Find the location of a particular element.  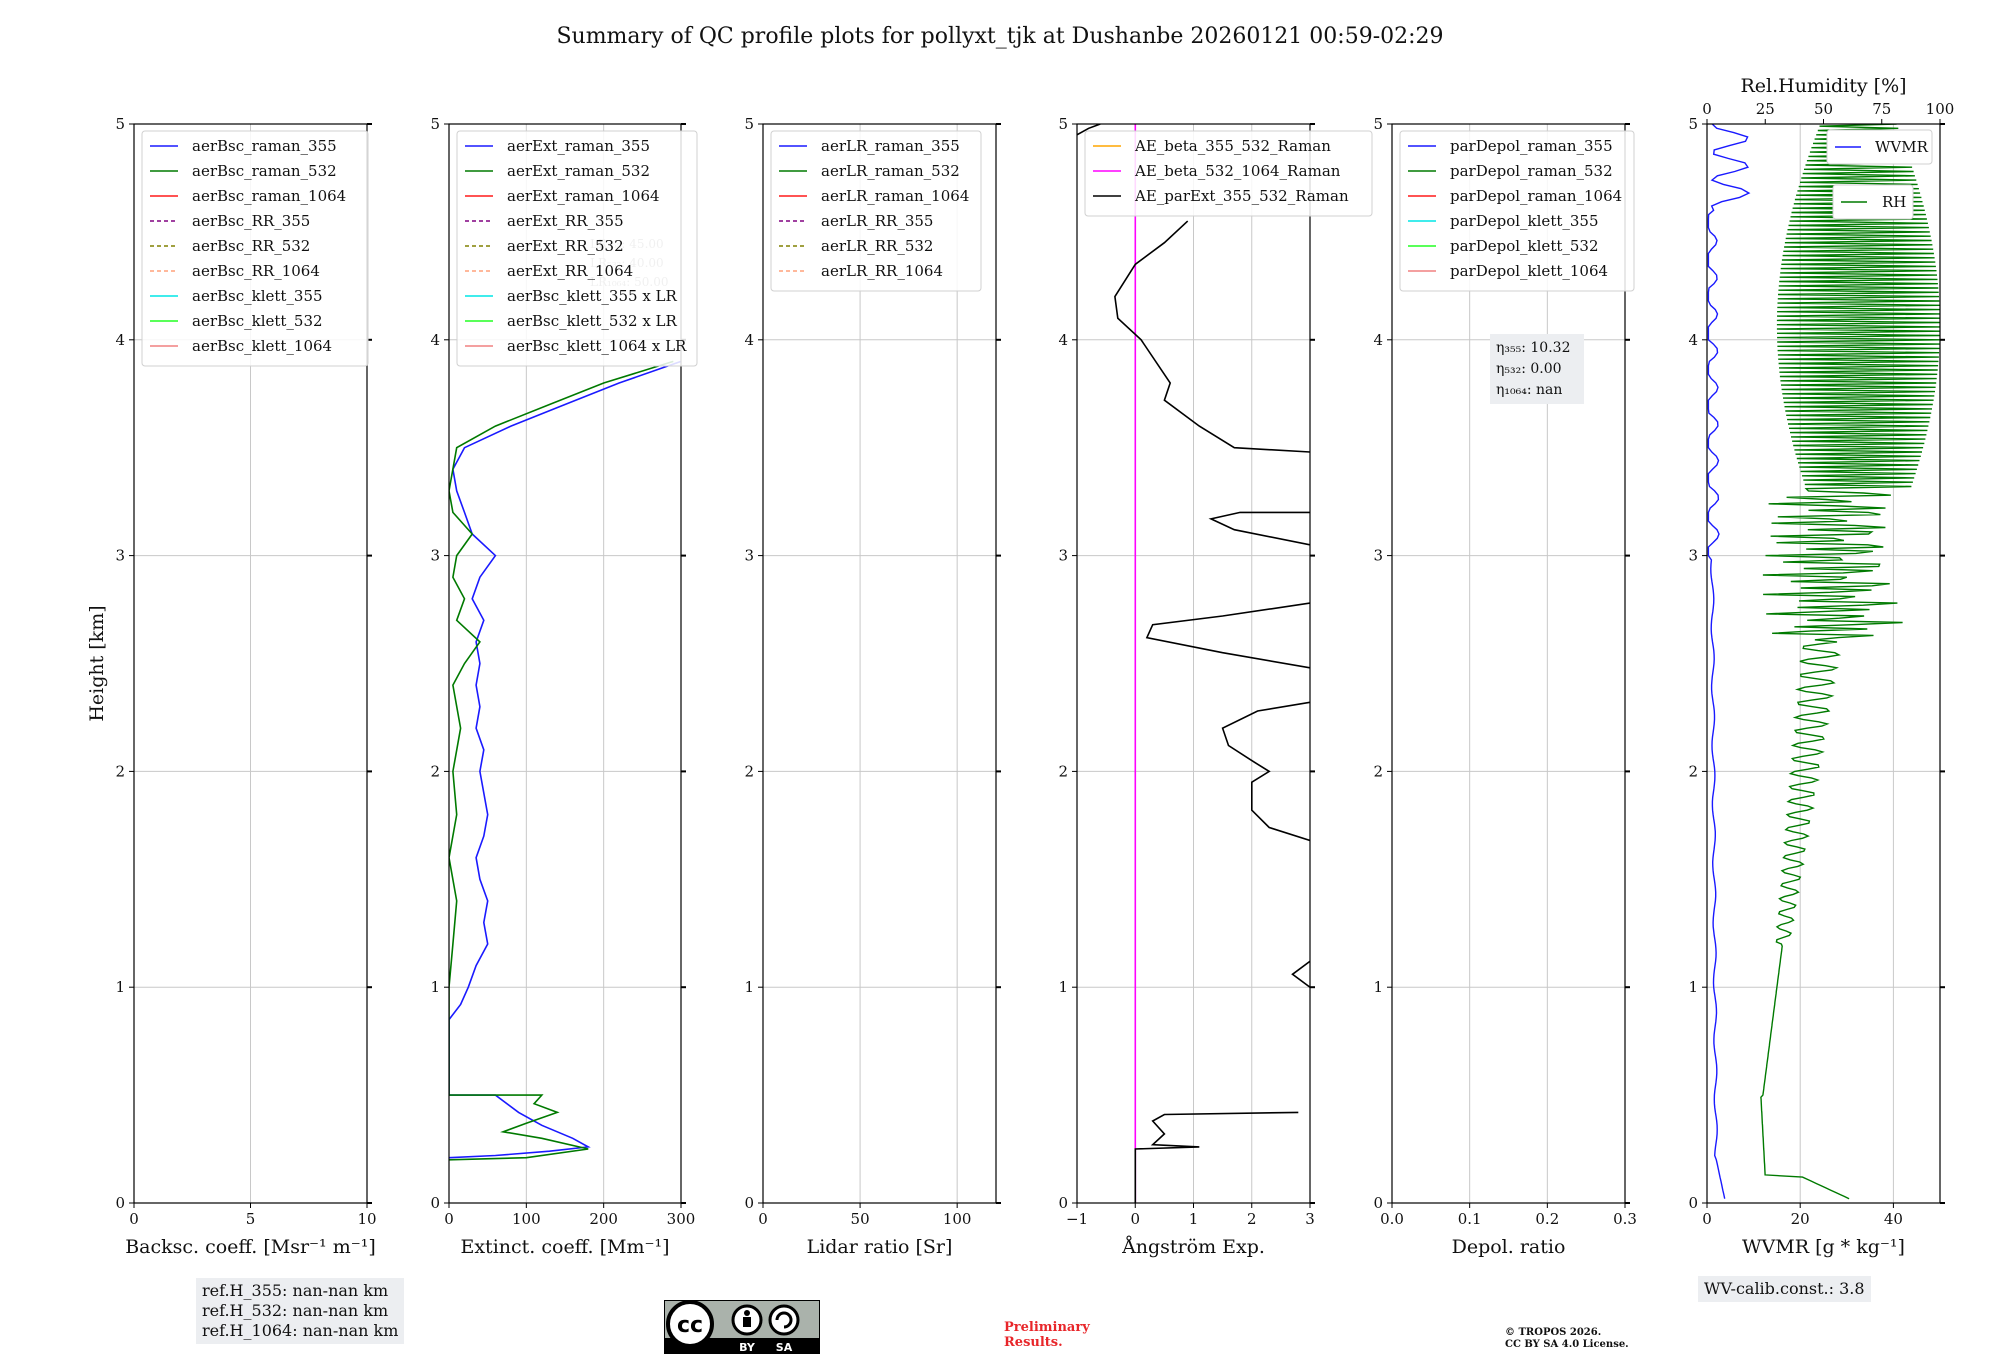

legend-label: aerExt_raman_355 is located at coordinates (578, 146).